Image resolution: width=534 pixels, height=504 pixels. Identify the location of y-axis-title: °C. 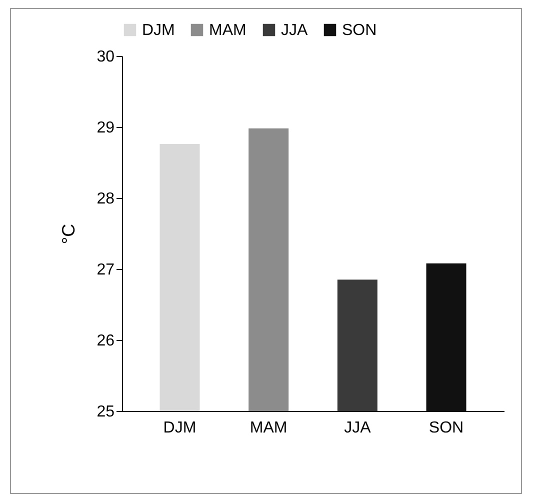
(68, 234).